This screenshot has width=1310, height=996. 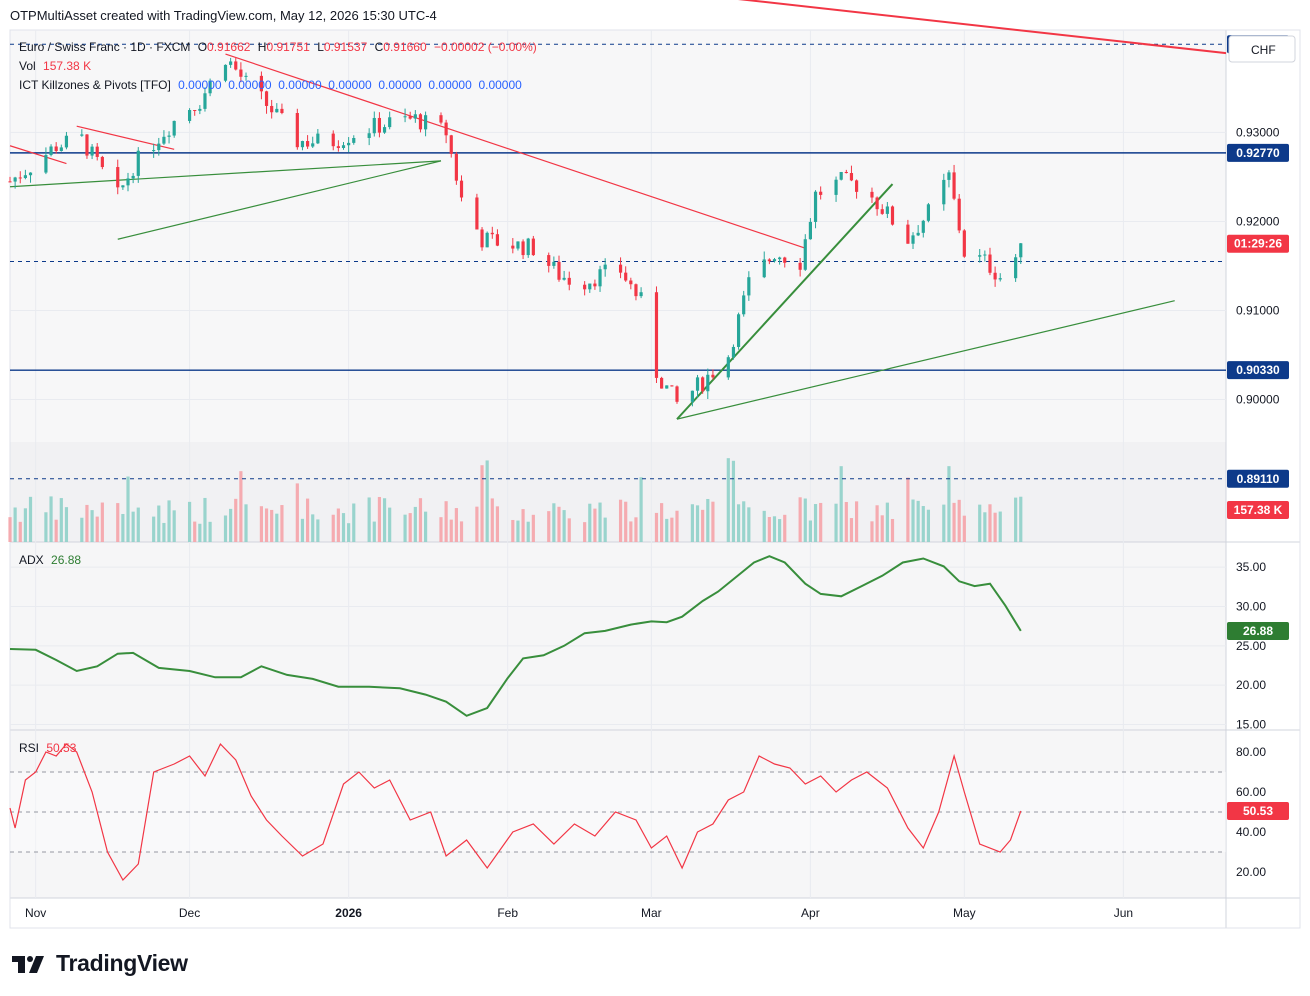 What do you see at coordinates (1258, 510) in the screenshot?
I see `volume-tag` at bounding box center [1258, 510].